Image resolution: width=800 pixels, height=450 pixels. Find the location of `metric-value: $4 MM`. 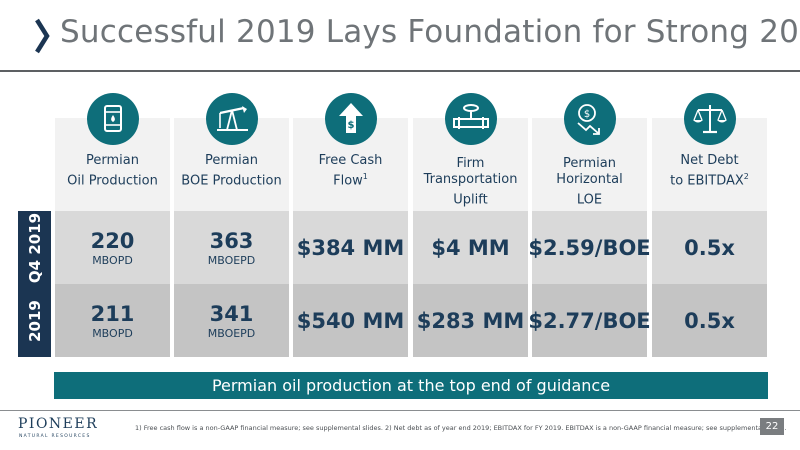

metric-value: $4 MM is located at coordinates (470, 247).